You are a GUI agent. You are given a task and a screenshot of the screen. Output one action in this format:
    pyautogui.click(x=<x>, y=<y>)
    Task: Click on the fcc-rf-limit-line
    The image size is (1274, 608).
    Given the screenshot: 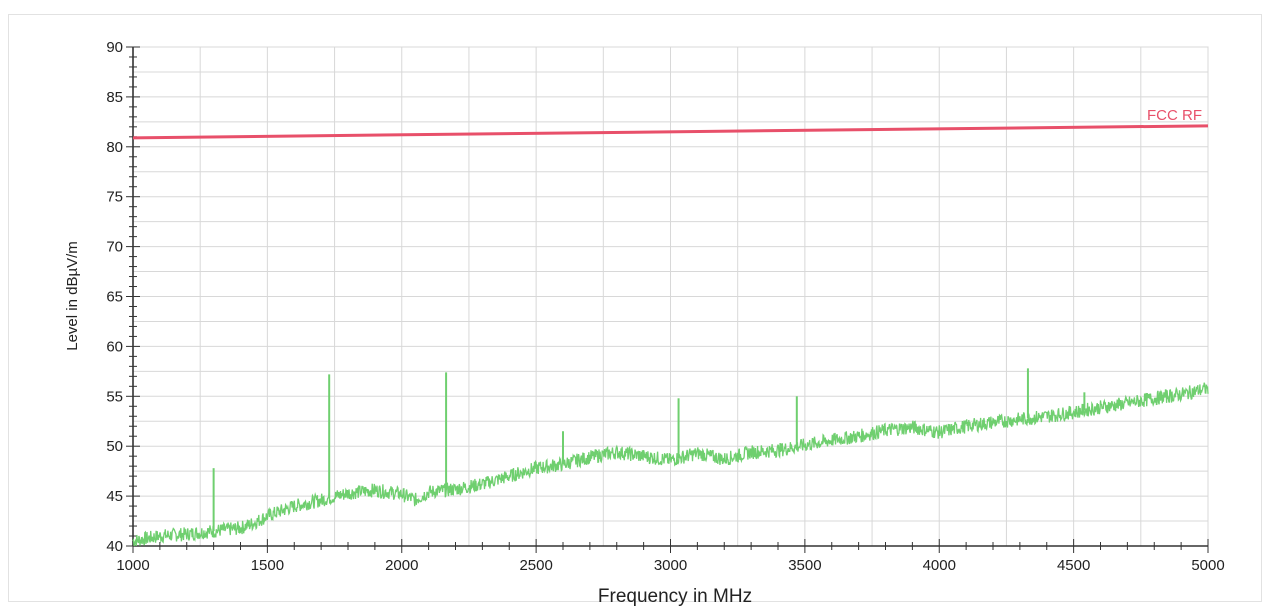 What is the action you would take?
    pyautogui.click(x=670, y=132)
    